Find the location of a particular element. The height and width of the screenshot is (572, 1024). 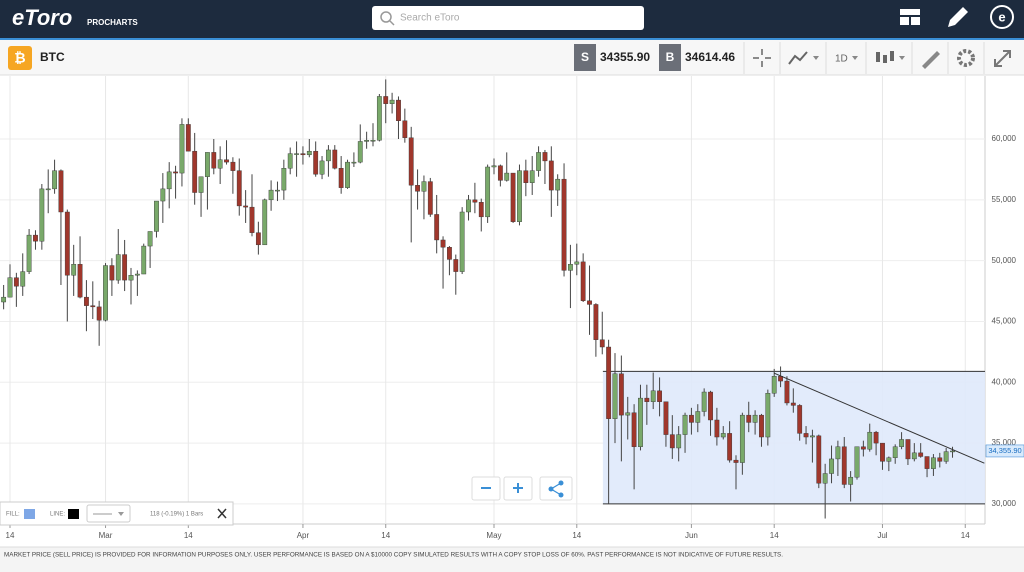

line-label: LINE: is located at coordinates (57, 515).